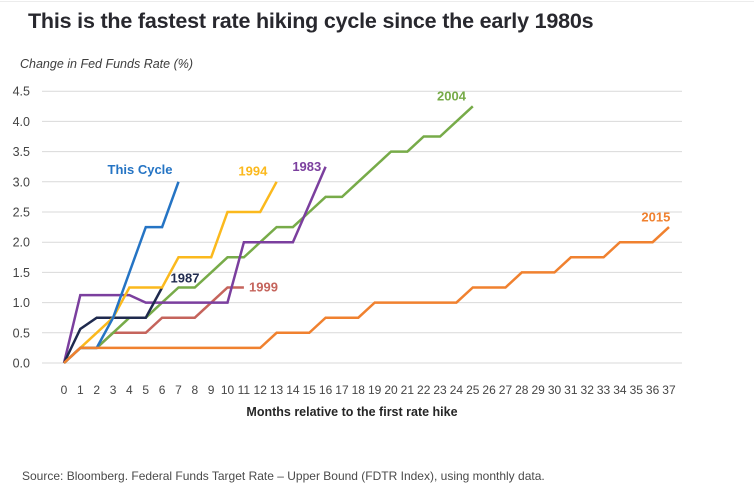 This screenshot has width=754, height=493. Describe the element at coordinates (21, 213) in the screenshot. I see `y-tick-label-2.5: 2.5` at that location.